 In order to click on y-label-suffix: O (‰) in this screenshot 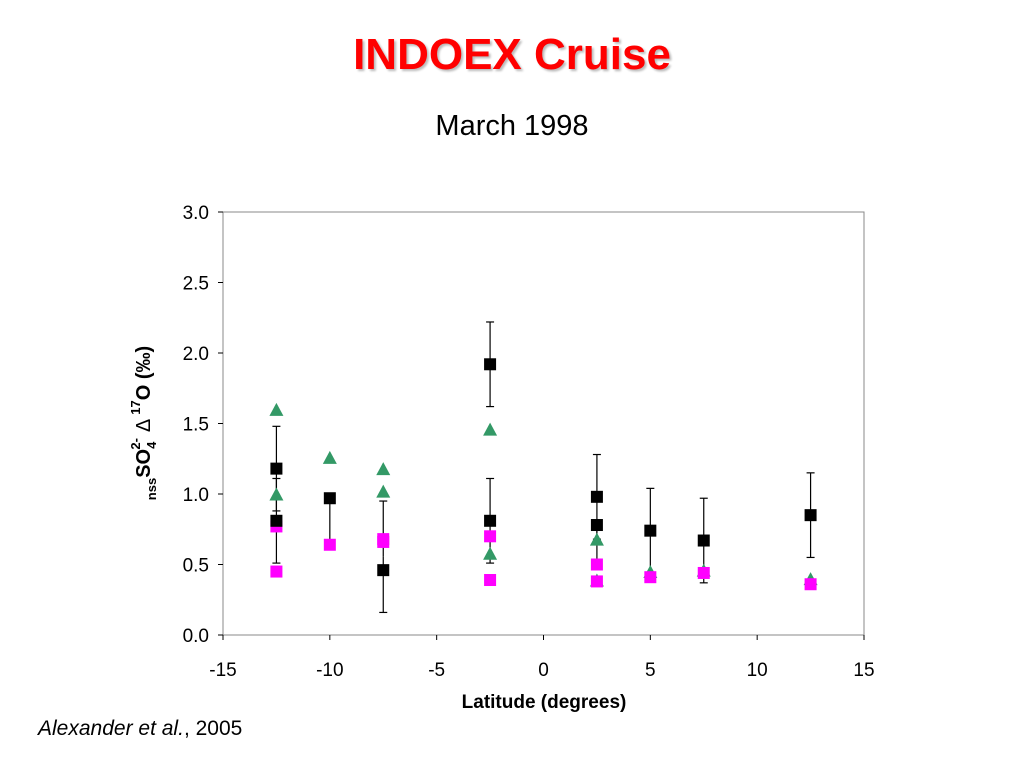, I will do `click(144, 373)`.